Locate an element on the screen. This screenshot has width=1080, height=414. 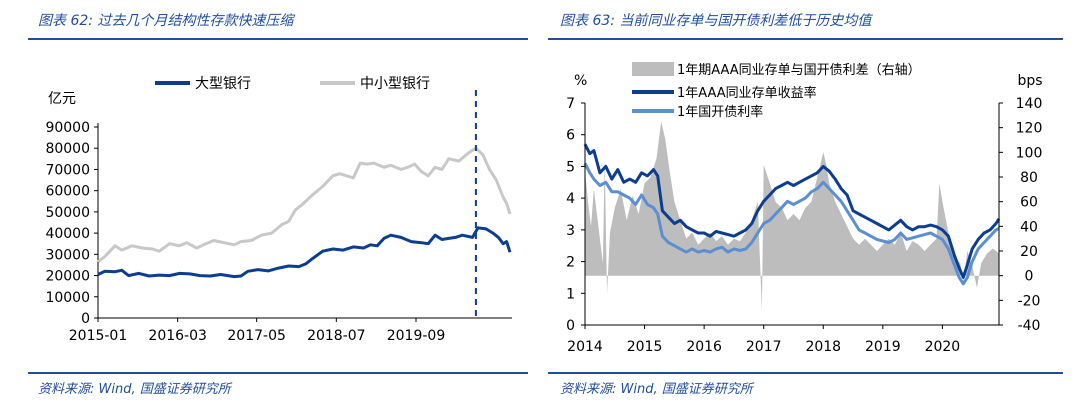
right-chart-title: 图表 63: 当前同业存单与国开债利差低于历史均值 is located at coordinates (716, 21).